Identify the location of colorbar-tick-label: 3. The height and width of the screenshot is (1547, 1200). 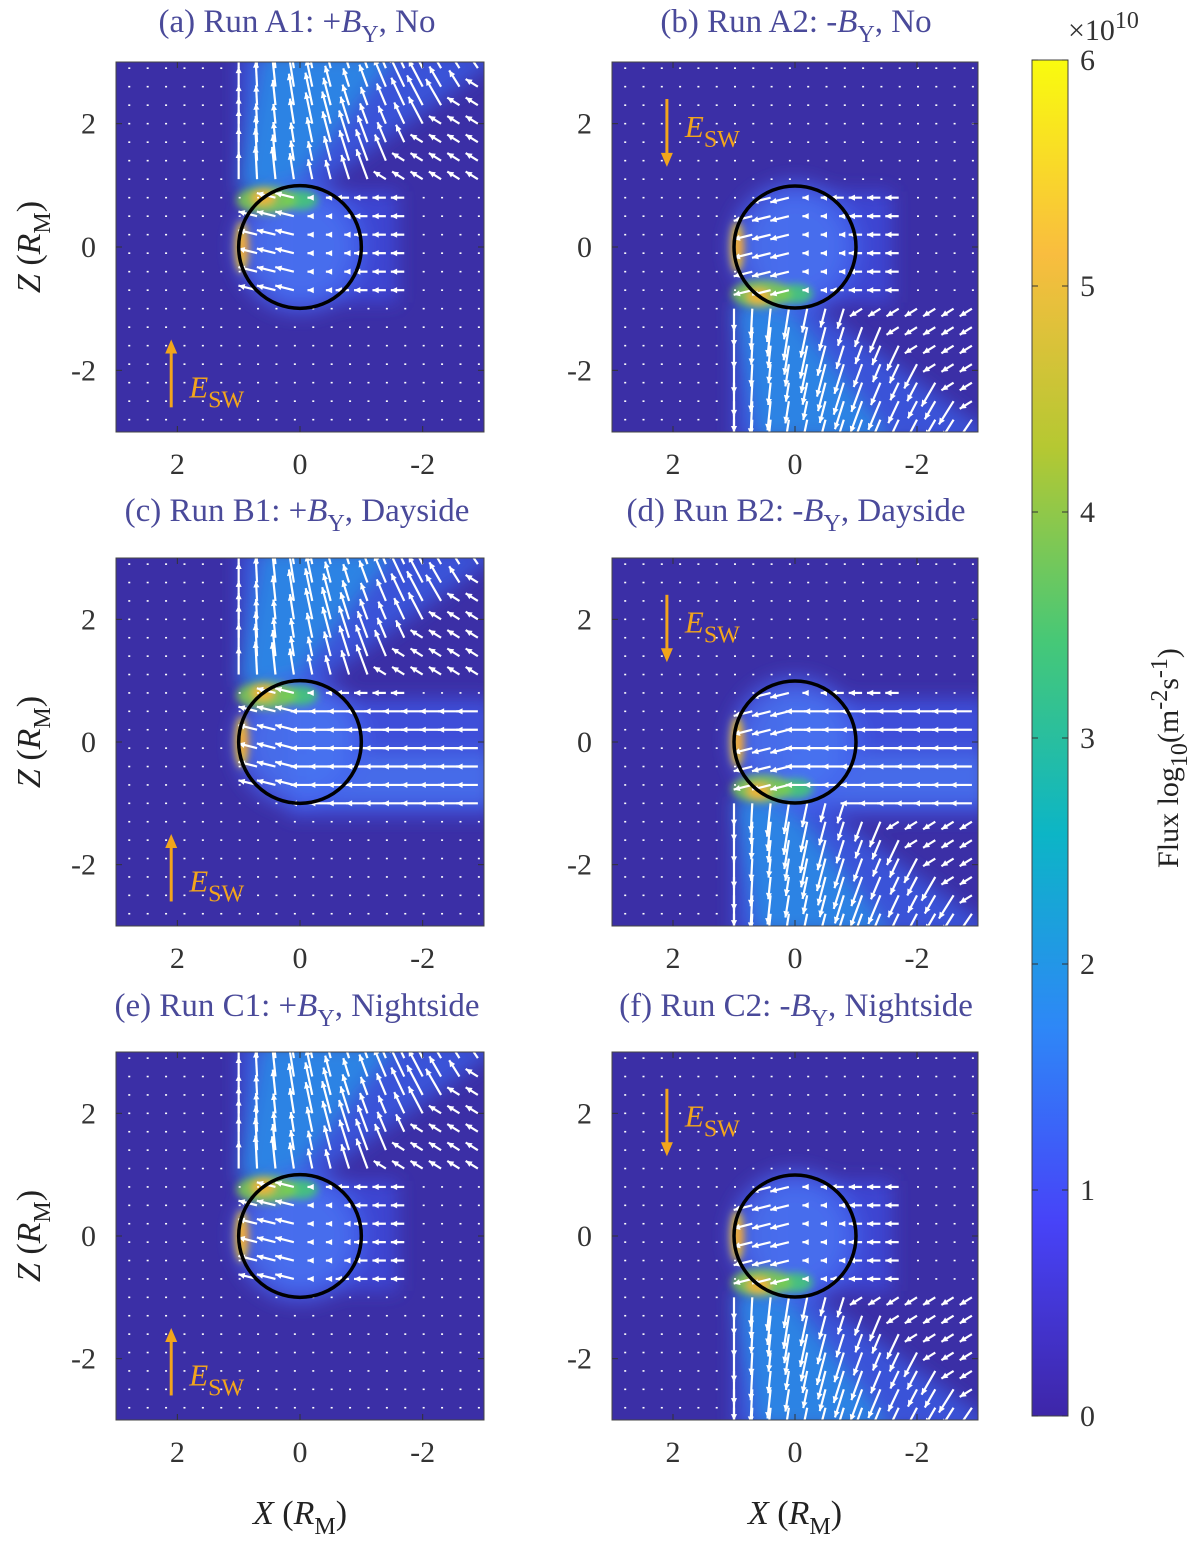
(1087, 738).